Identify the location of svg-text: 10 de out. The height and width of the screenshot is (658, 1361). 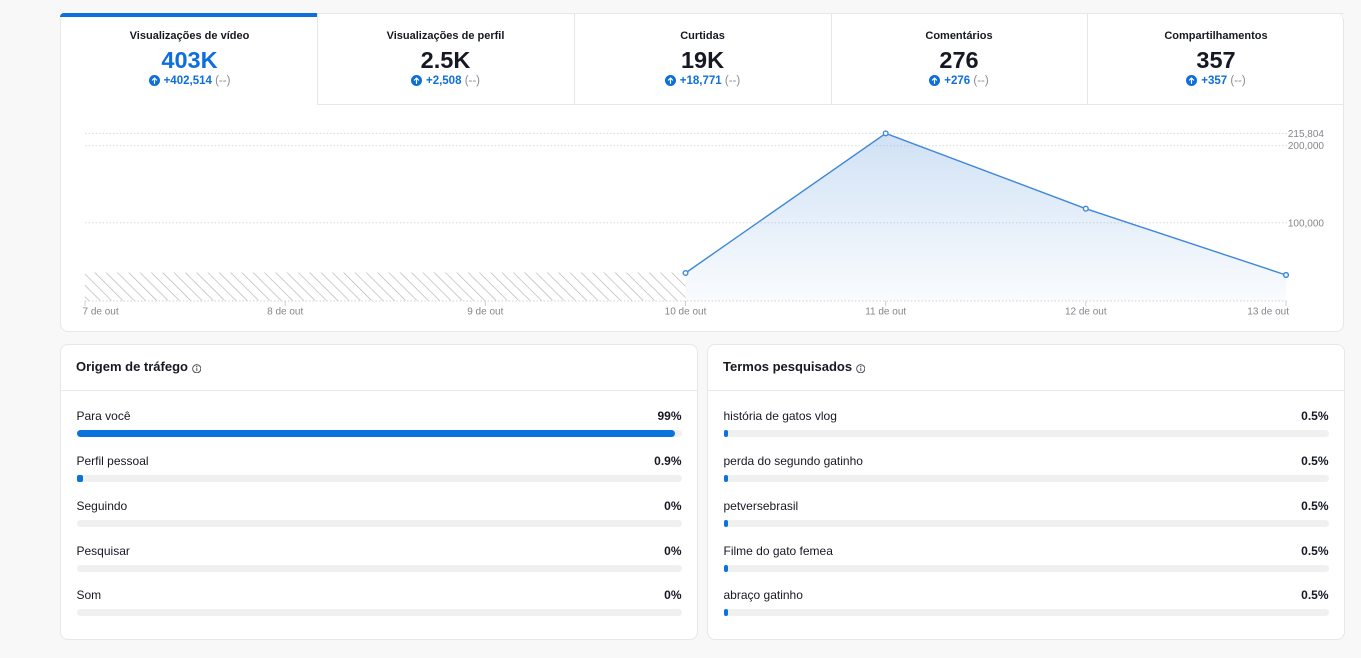
(686, 312).